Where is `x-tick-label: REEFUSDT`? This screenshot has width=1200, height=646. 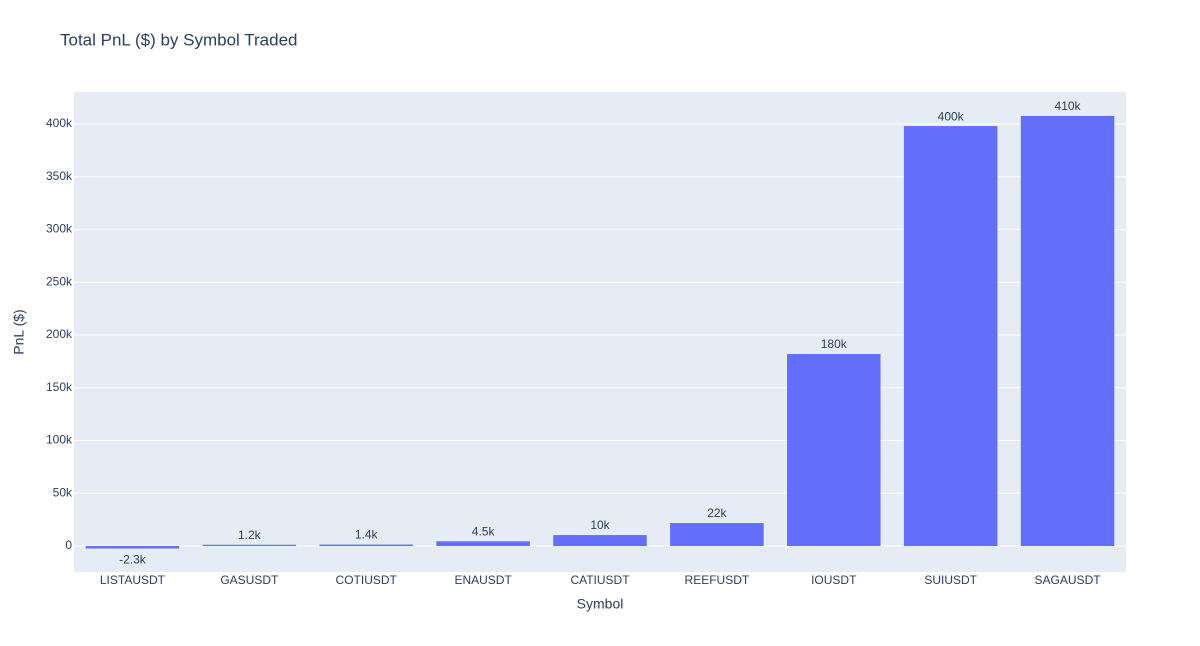 x-tick-label: REEFUSDT is located at coordinates (717, 580).